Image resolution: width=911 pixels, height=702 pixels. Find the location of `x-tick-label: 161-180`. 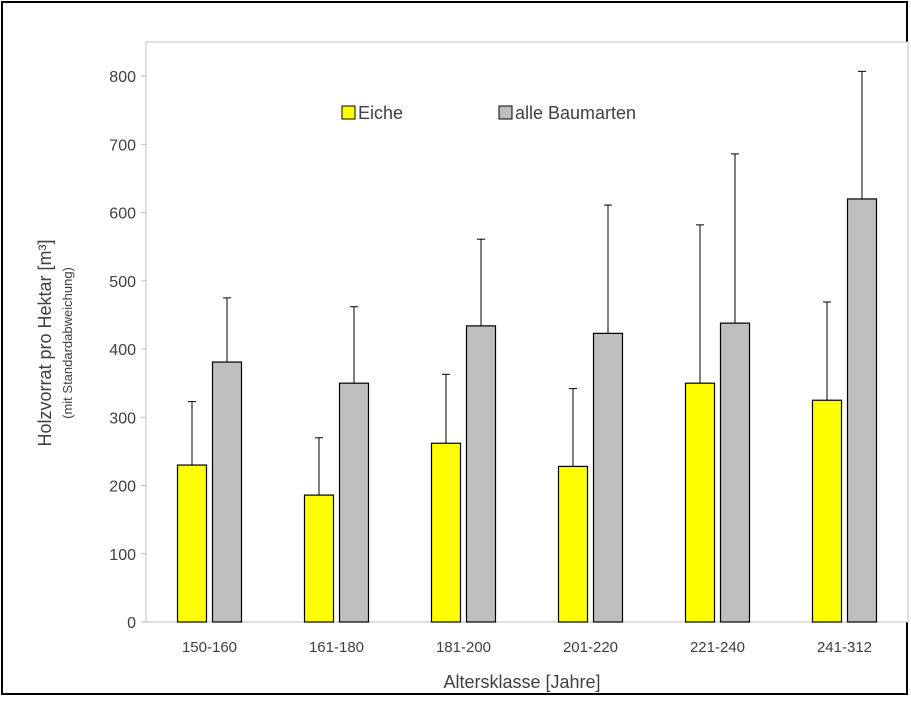

x-tick-label: 161-180 is located at coordinates (336, 647).